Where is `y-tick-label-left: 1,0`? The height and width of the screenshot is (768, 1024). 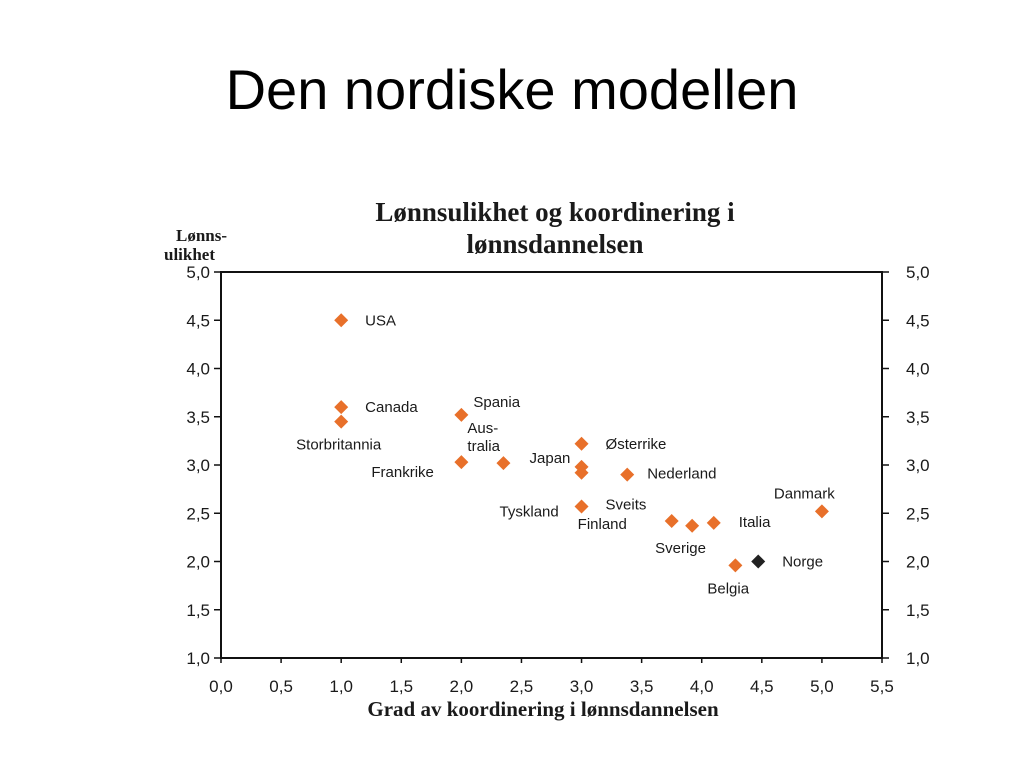 y-tick-label-left: 1,0 is located at coordinates (198, 658).